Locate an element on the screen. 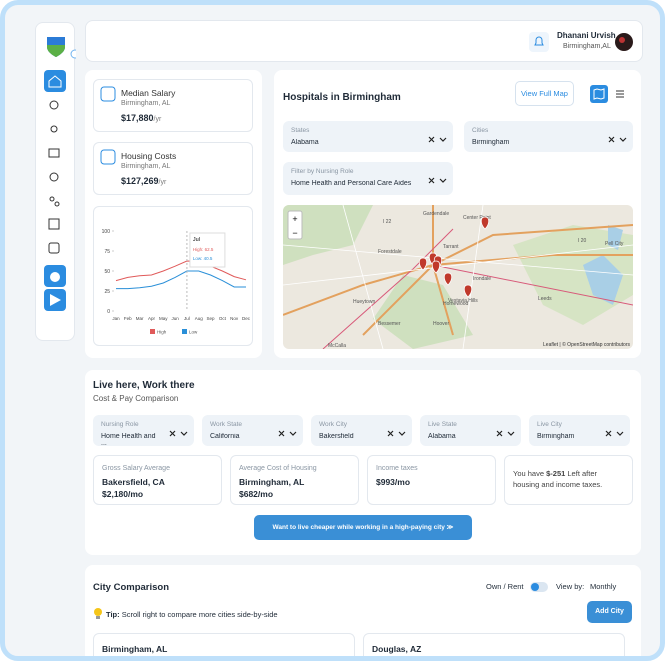 The height and width of the screenshot is (661, 665). filter-label: Work City is located at coordinates (333, 424).